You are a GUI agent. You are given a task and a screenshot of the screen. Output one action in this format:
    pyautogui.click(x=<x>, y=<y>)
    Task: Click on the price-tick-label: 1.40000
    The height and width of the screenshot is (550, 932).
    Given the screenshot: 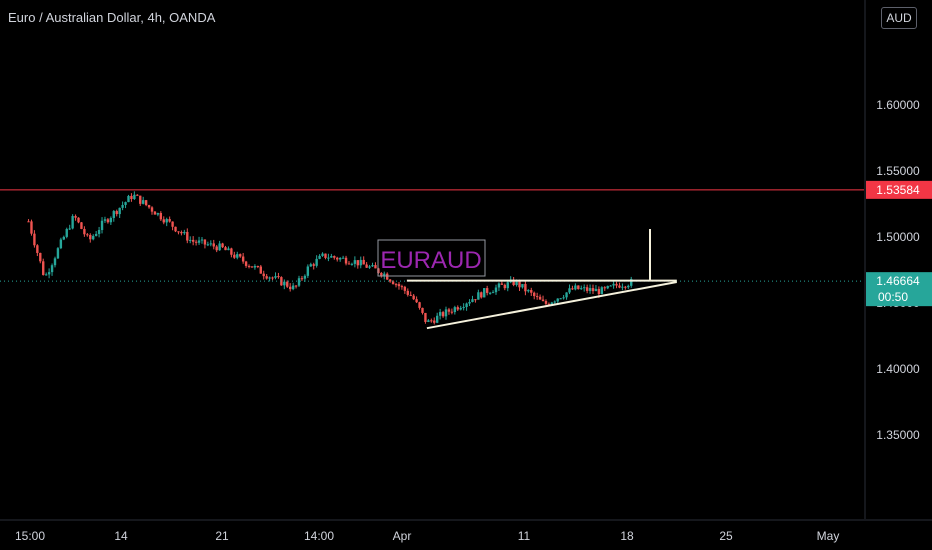 What is the action you would take?
    pyautogui.click(x=898, y=369)
    